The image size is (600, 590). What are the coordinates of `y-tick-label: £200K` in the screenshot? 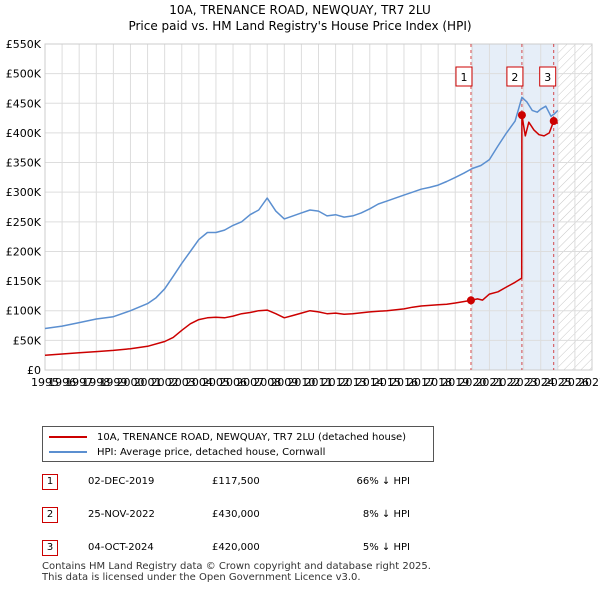 It's located at (24, 251).